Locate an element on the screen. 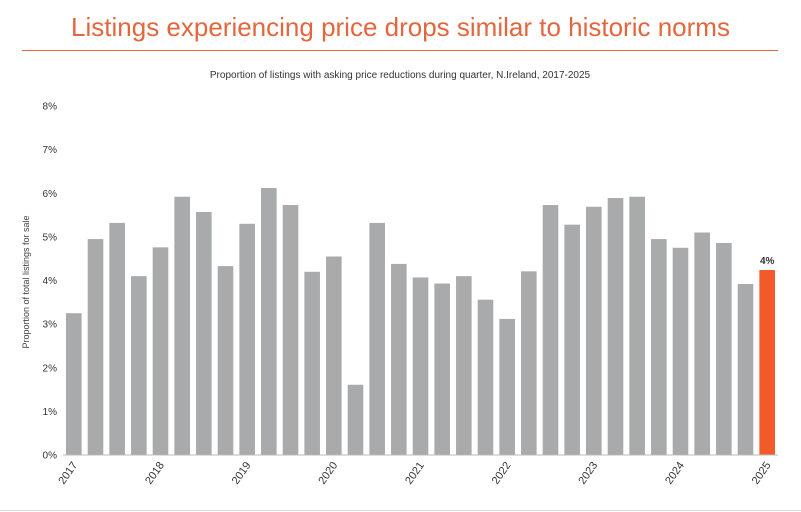 The width and height of the screenshot is (801, 512). x-tick-label: 2019 is located at coordinates (242, 473).